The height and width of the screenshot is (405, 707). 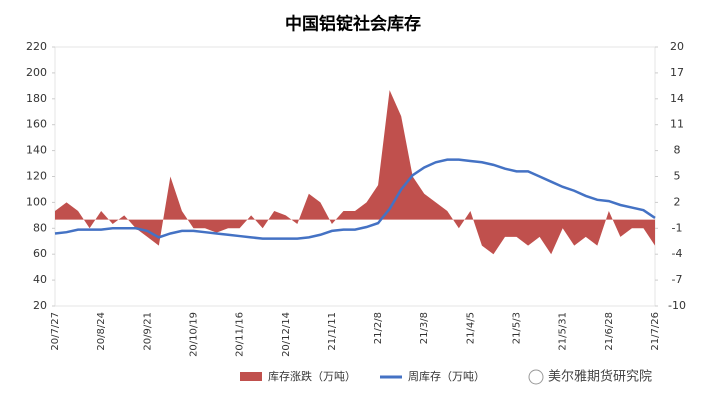 What do you see at coordinates (40, 279) in the screenshot?
I see `y-tick-label: 40` at bounding box center [40, 279].